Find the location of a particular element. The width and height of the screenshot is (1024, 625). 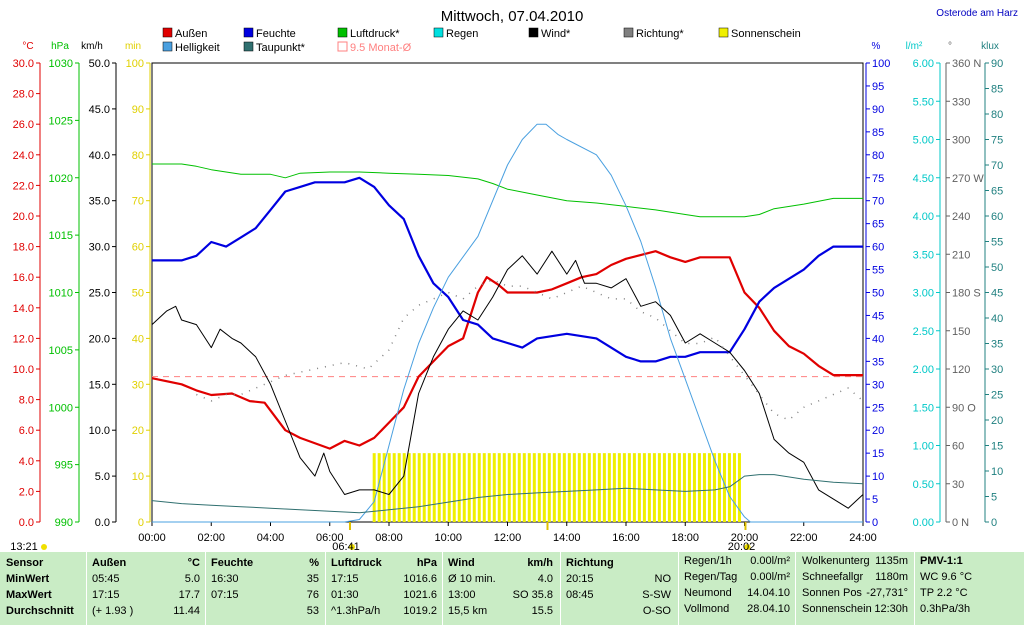

axis-tick-label: 40.0 is located at coordinates (99, 156).